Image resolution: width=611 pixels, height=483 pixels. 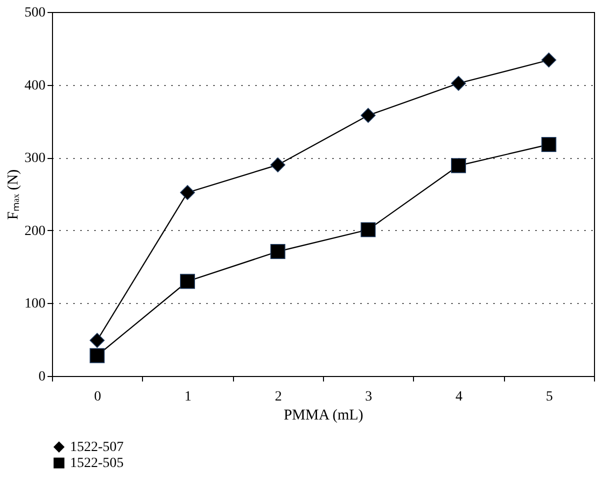 I want to click on y-tick-label: 0, so click(x=42, y=377).